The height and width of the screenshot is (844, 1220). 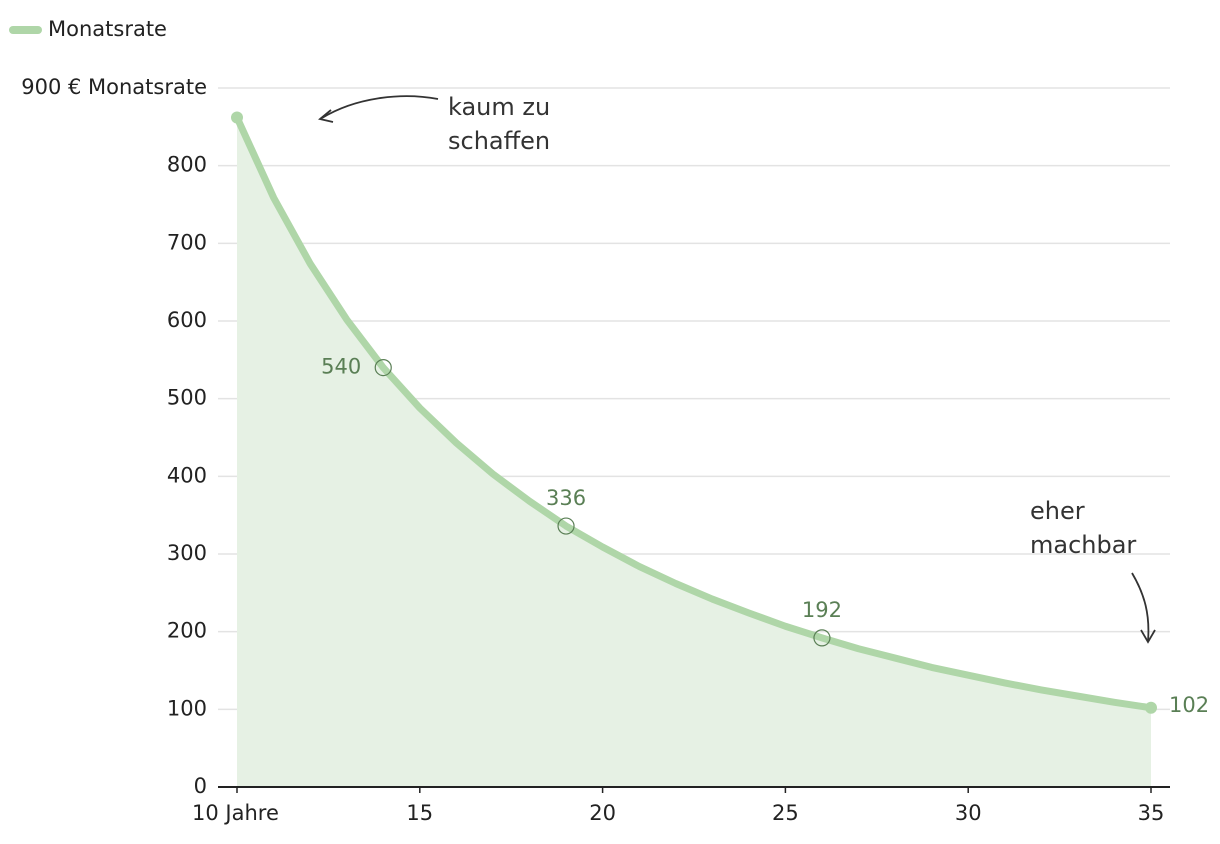 I want to click on y-tick-label: 400, so click(x=187, y=475).